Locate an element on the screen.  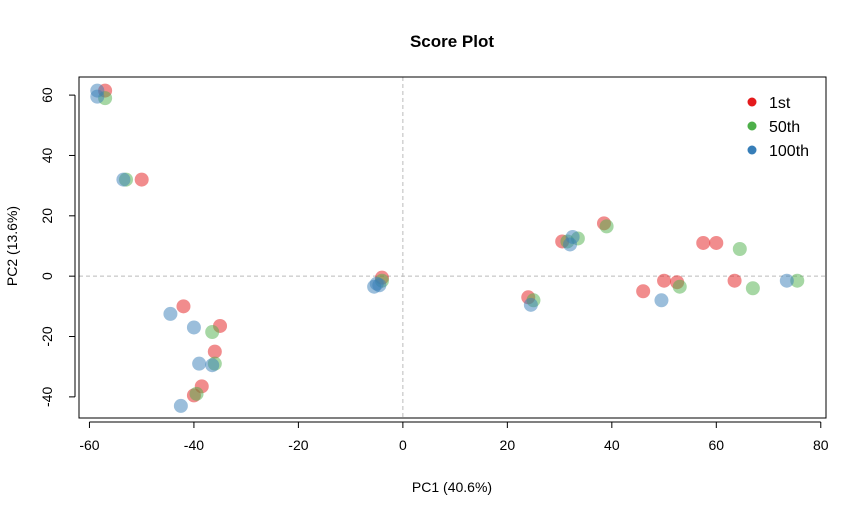
legend-label: 1st is located at coordinates (780, 103).